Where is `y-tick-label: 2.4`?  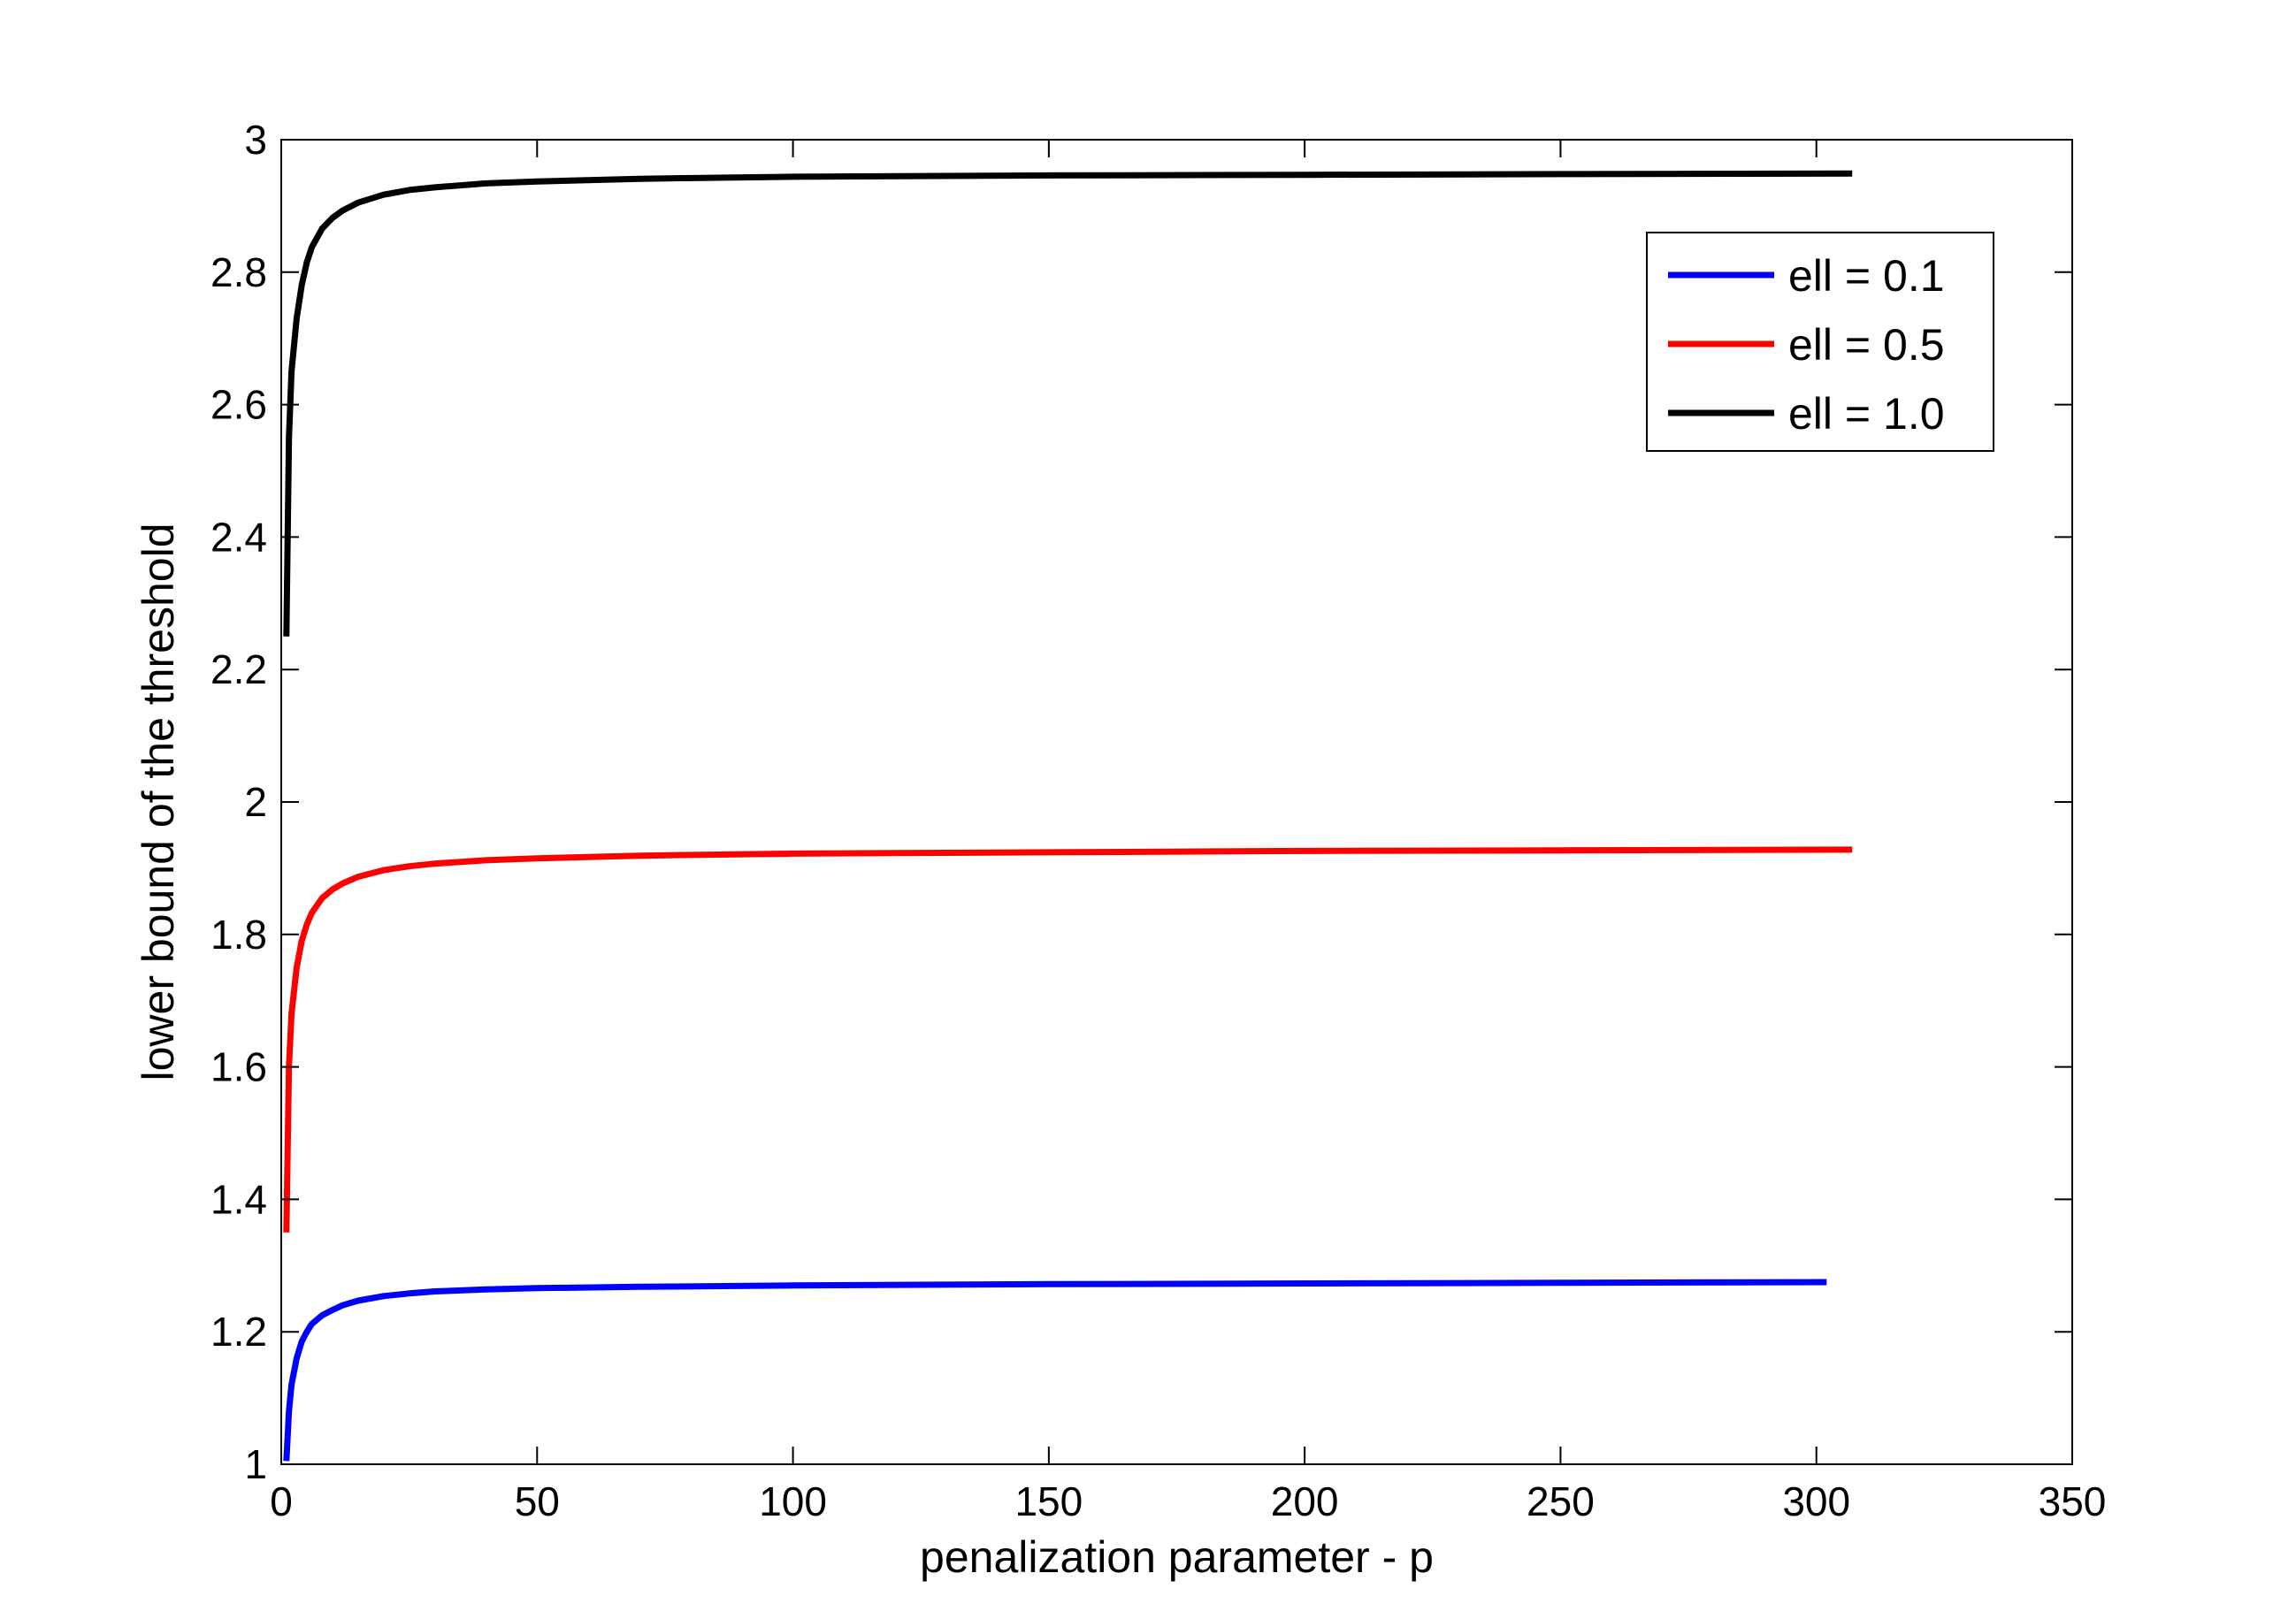
y-tick-label: 2.4 is located at coordinates (238, 537).